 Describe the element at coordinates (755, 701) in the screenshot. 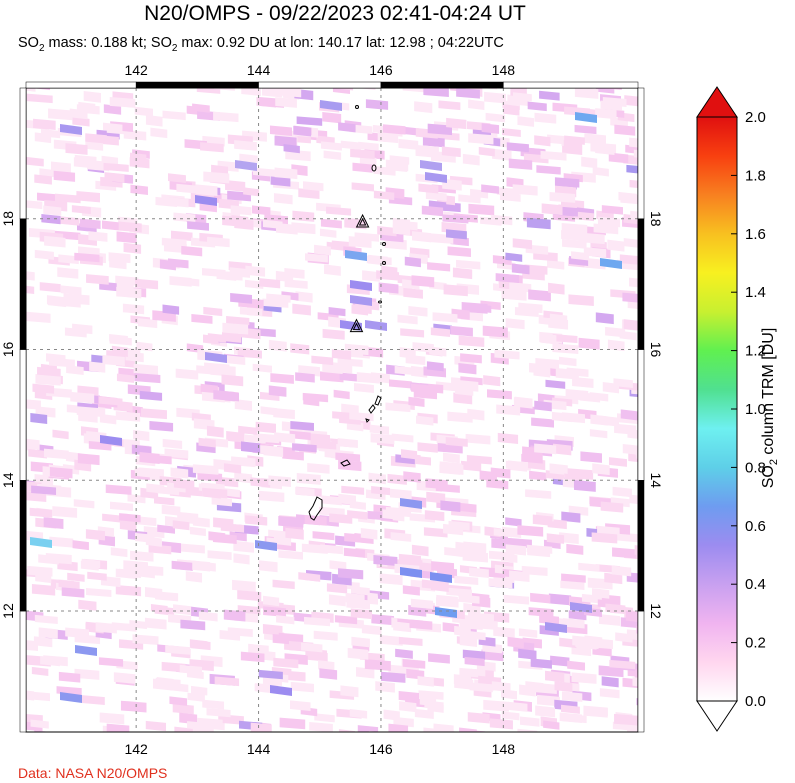

I see `colorbar-tick-label: 0.0` at that location.